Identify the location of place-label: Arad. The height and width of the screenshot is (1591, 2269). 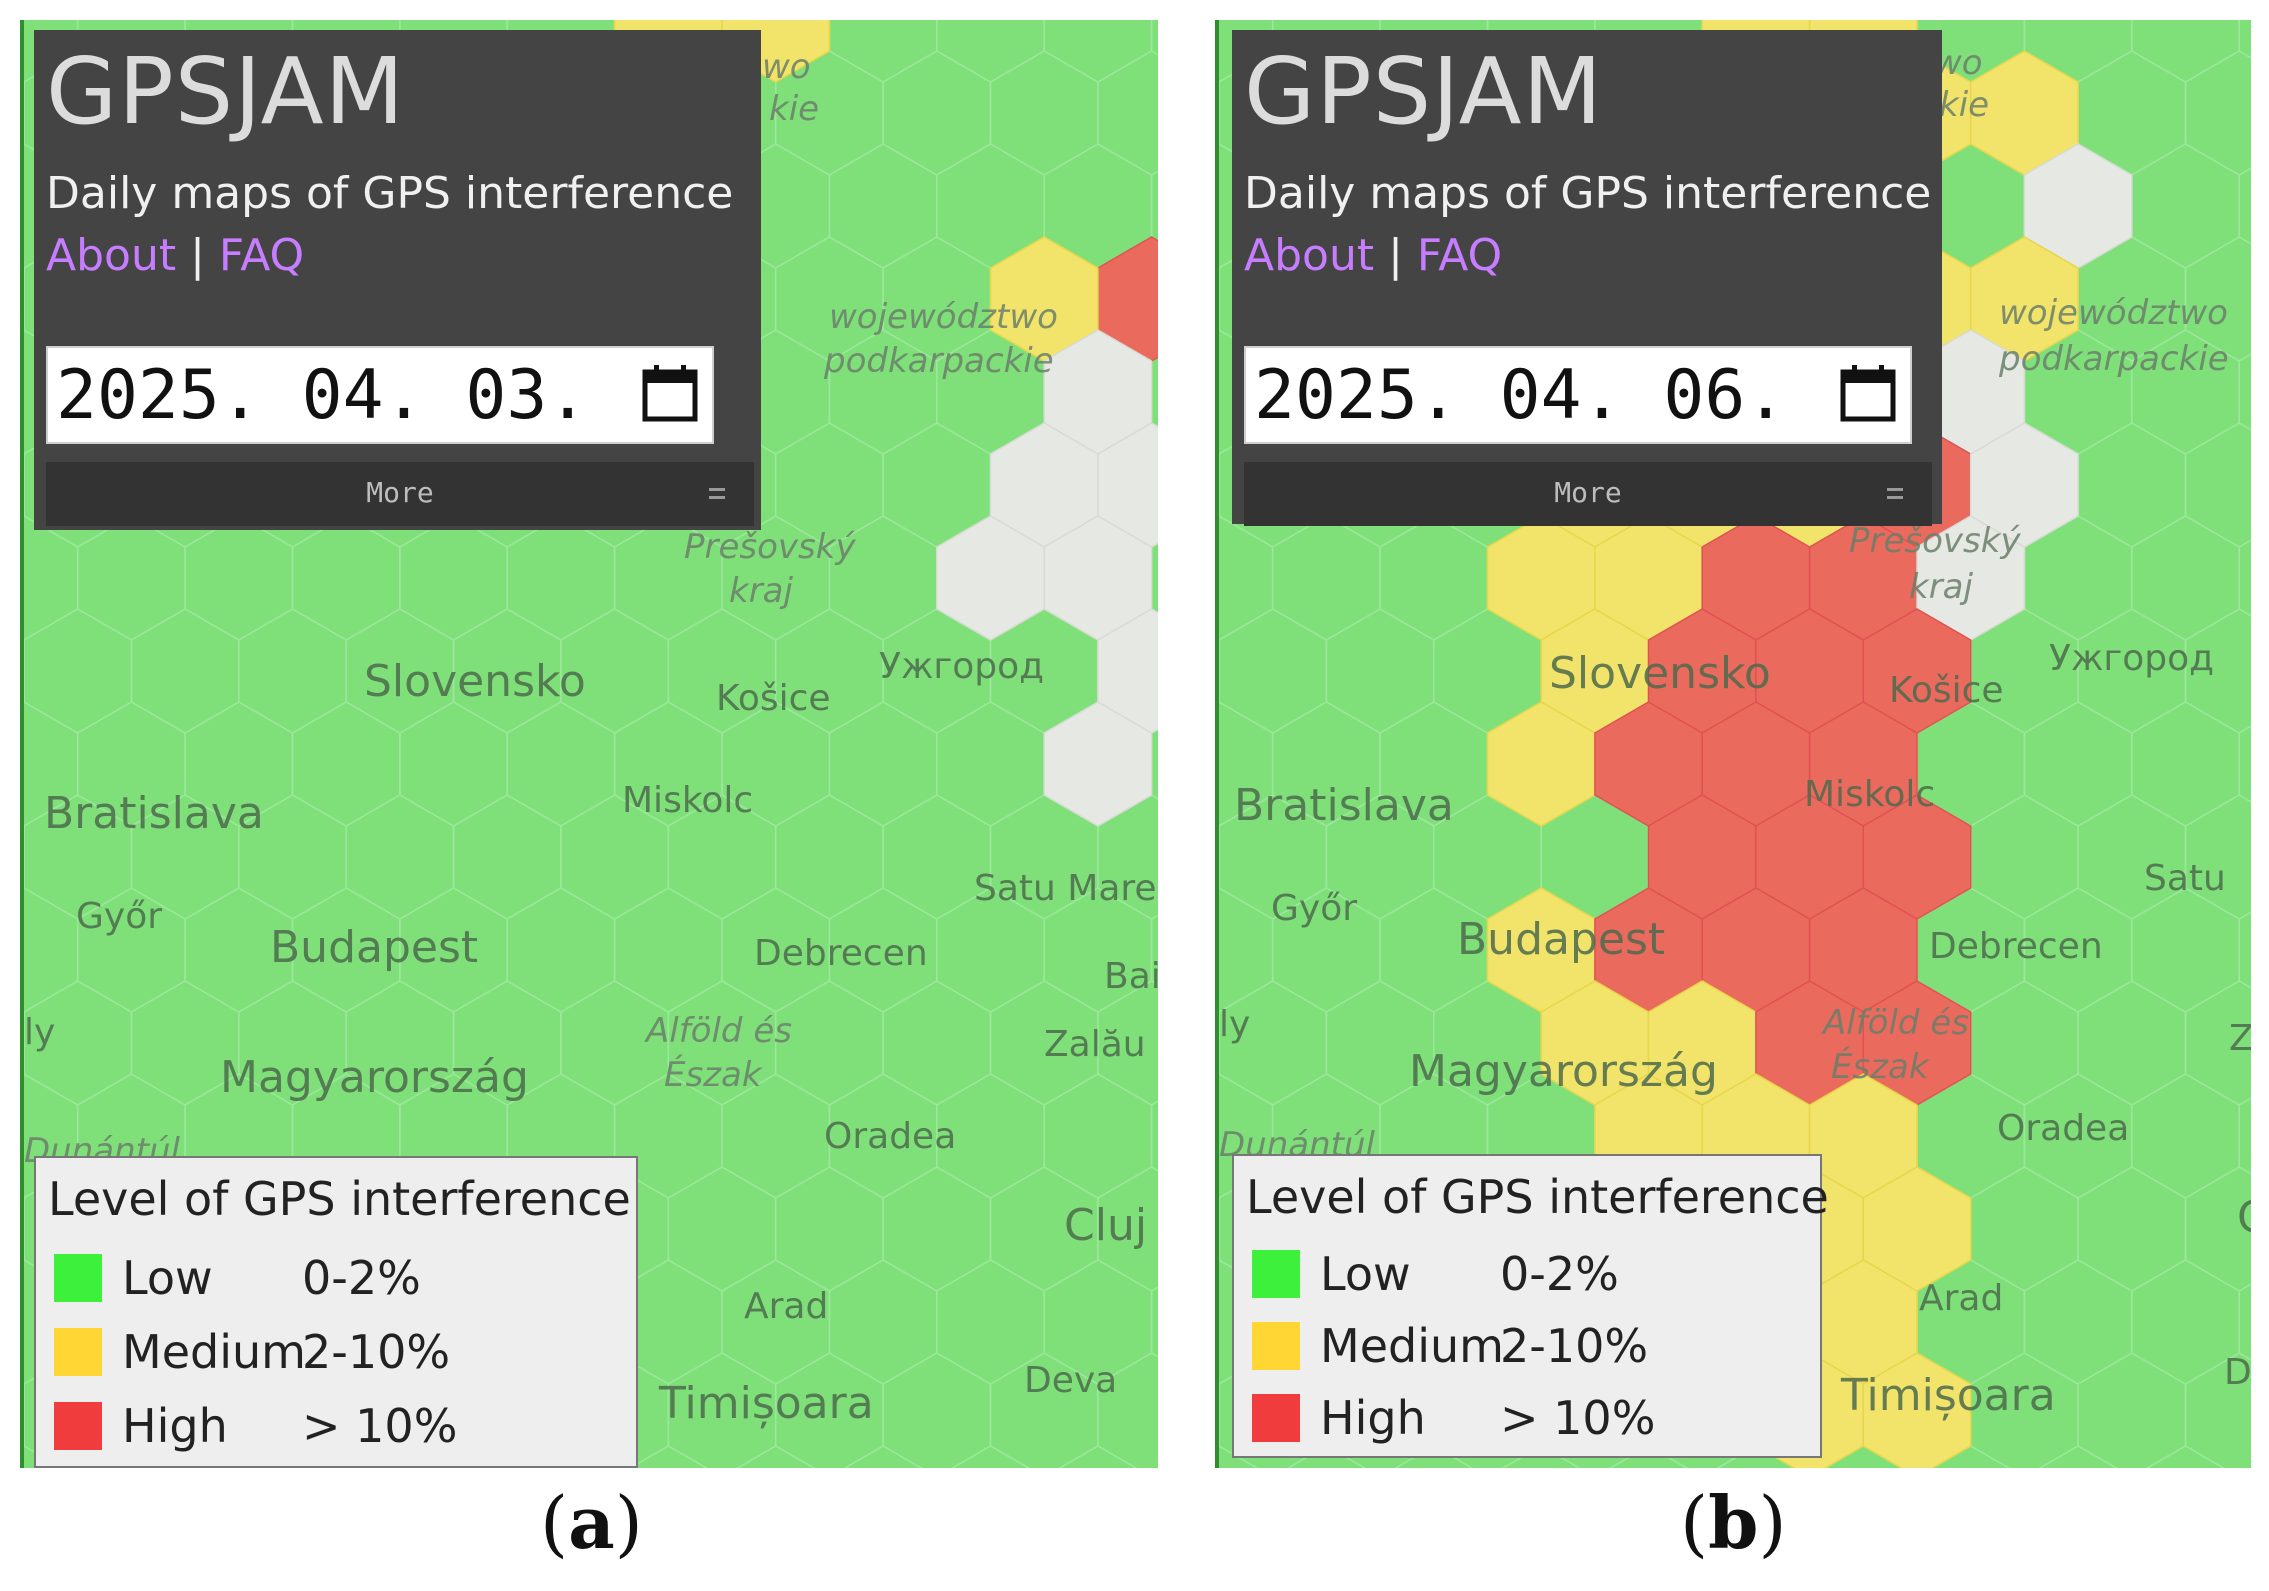
(786, 1306).